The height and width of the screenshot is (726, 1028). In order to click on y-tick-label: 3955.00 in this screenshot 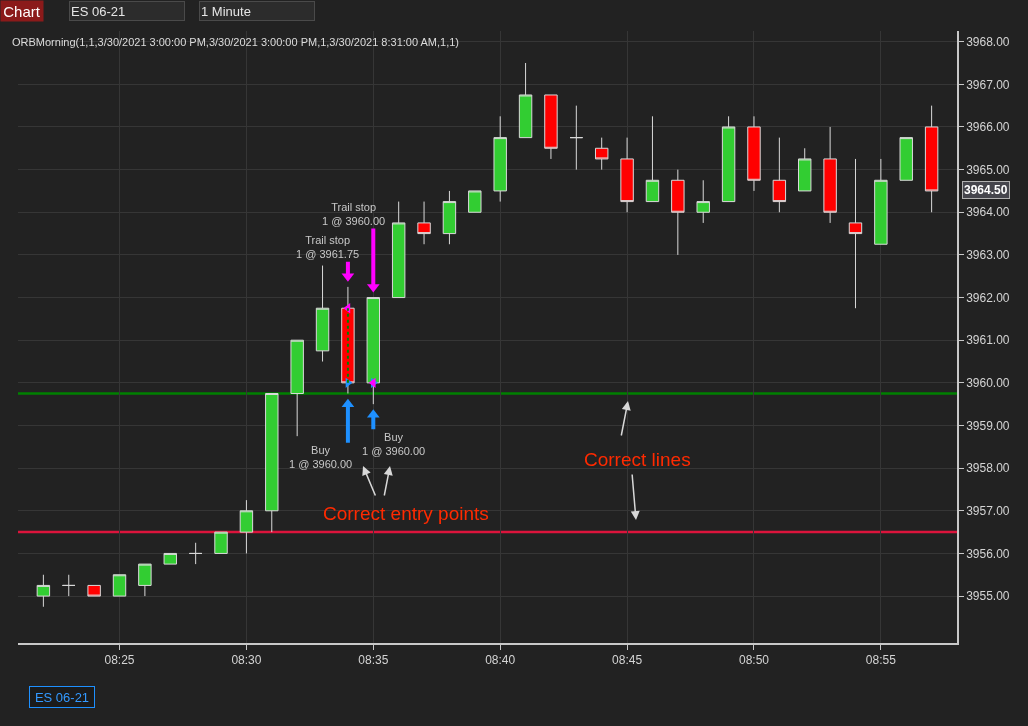, I will do `click(988, 596)`.